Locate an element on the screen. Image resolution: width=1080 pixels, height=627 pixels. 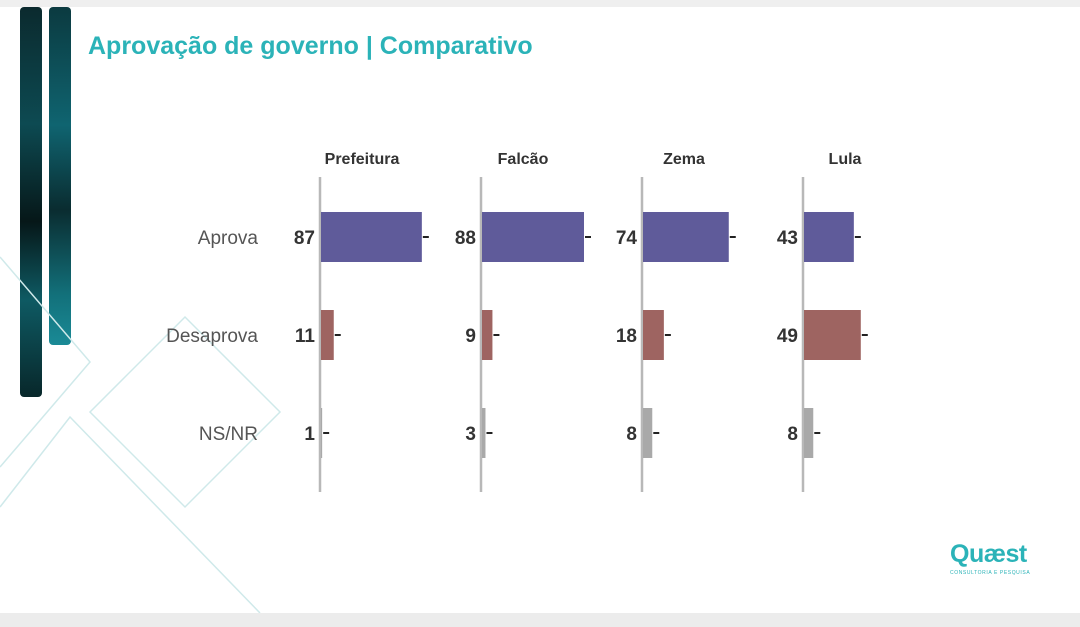
quaest-logo: Quæst CONSULTORIA E PESQUISA is located at coordinates (996, 560).